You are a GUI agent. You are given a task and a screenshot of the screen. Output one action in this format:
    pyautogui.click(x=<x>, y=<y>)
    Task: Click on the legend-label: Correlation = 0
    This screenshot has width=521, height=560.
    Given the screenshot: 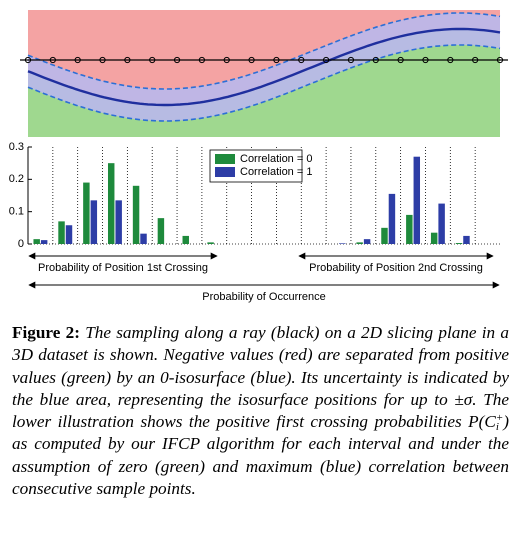 What is the action you would take?
    pyautogui.click(x=276, y=159)
    